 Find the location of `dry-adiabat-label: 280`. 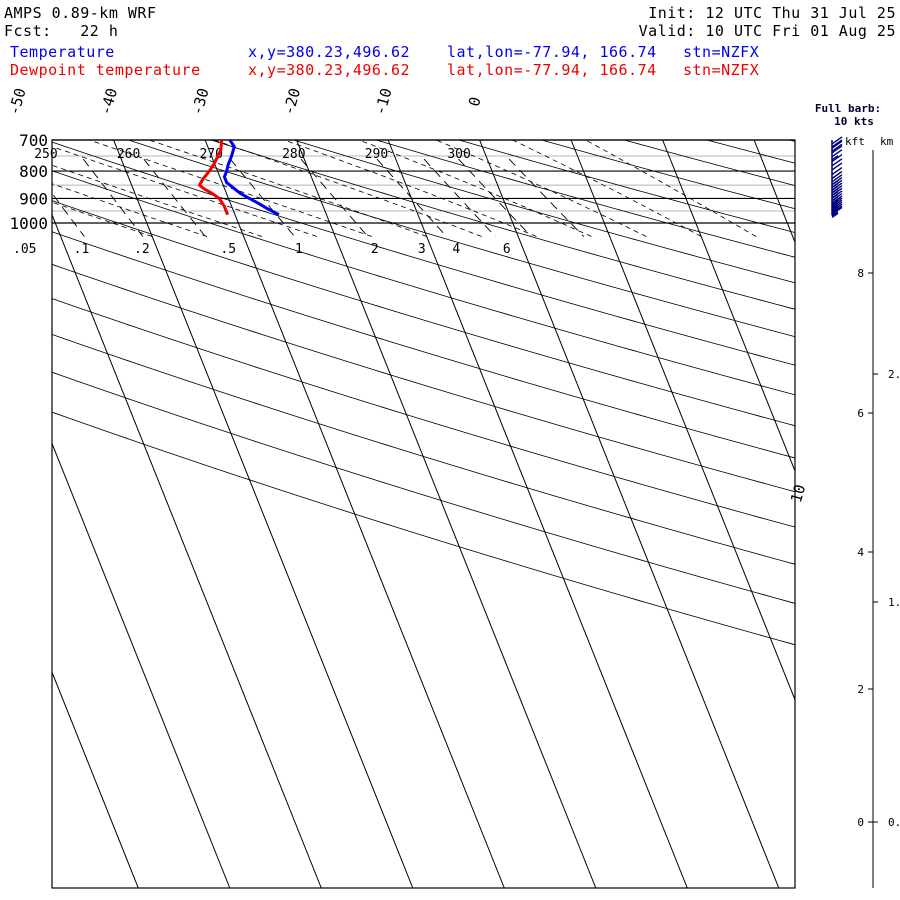

dry-adiabat-label: 280 is located at coordinates (293, 154).